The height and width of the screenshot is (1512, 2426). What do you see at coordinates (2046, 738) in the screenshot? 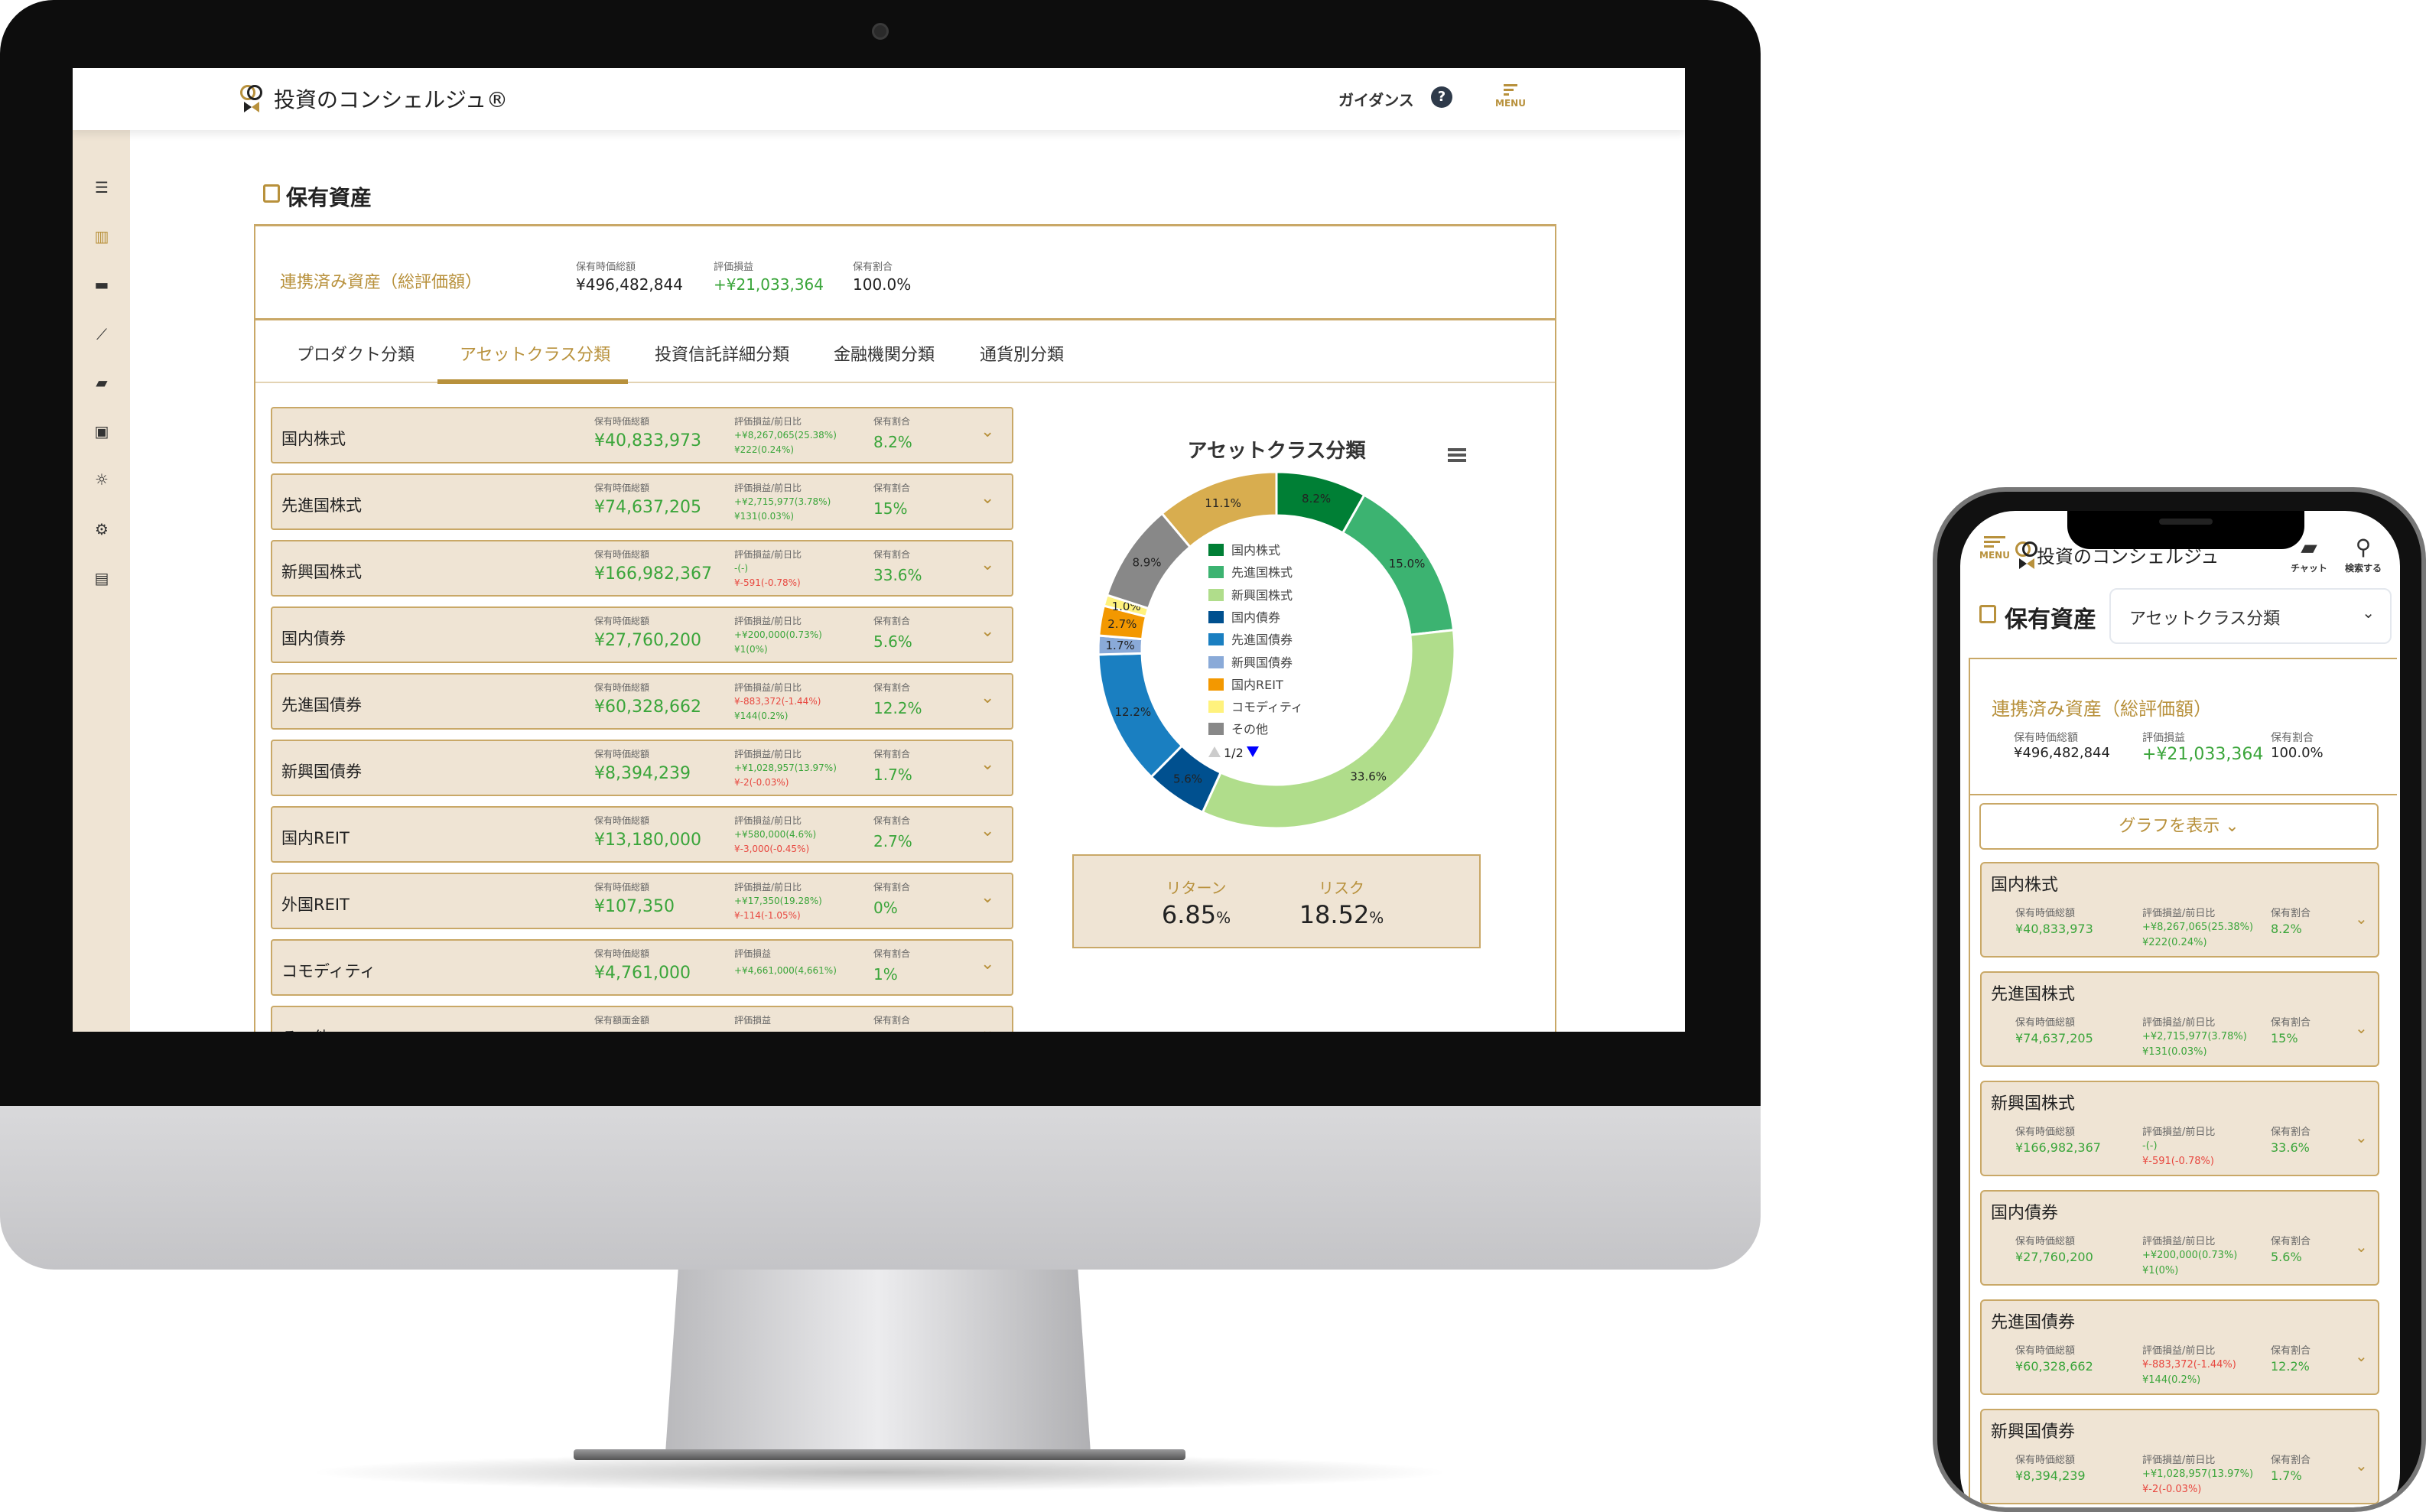
I see `mobile-summary-market-value-label: 保有時価総額` at bounding box center [2046, 738].